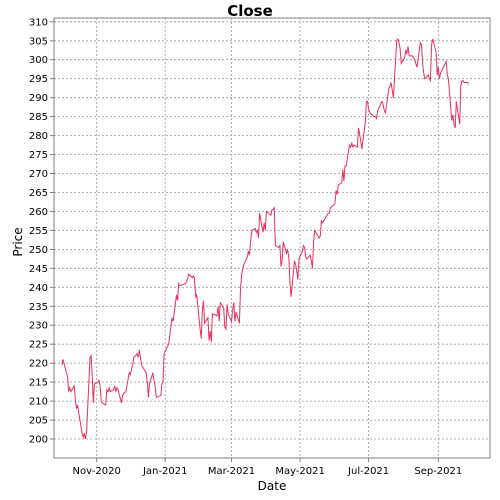  What do you see at coordinates (38, 193) in the screenshot?
I see `y-tick-label: 265` at bounding box center [38, 193].